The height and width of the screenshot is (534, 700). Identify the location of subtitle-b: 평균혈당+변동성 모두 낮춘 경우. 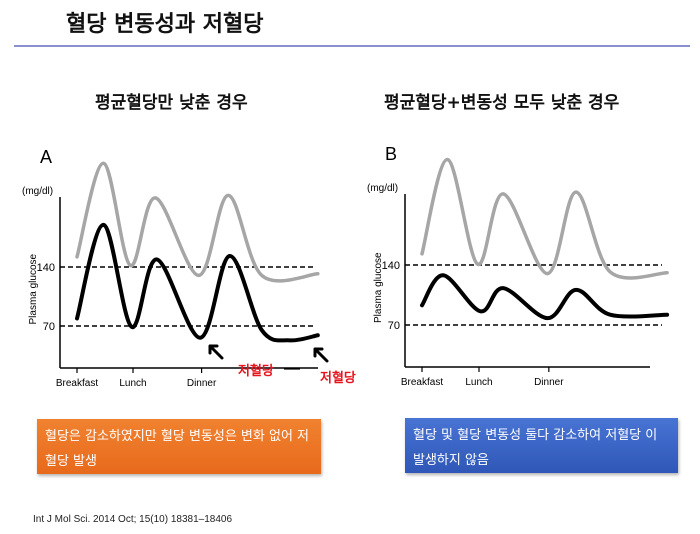
(502, 103).